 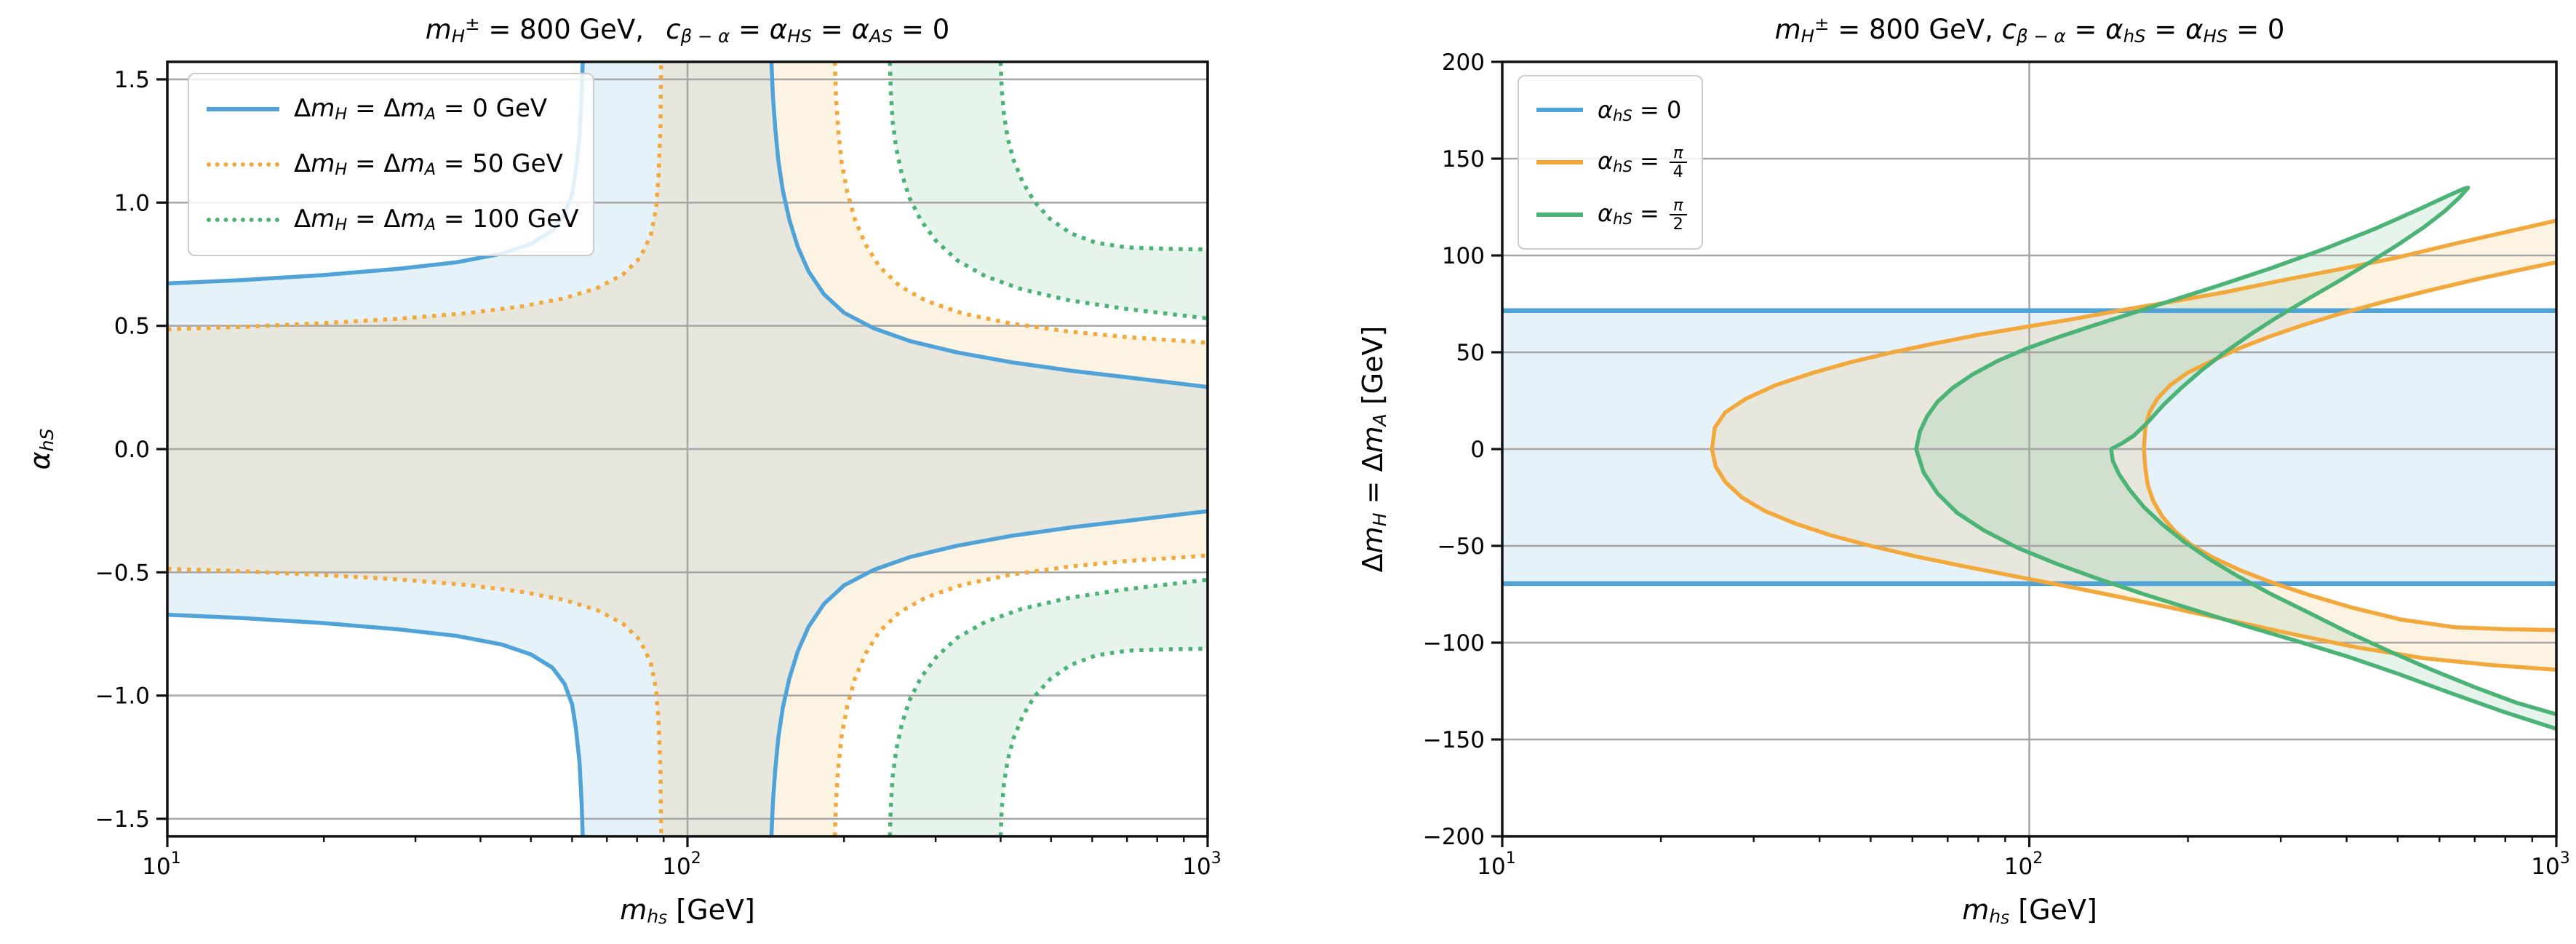 I want to click on y-tick-label: 0.0, so click(x=132, y=450).